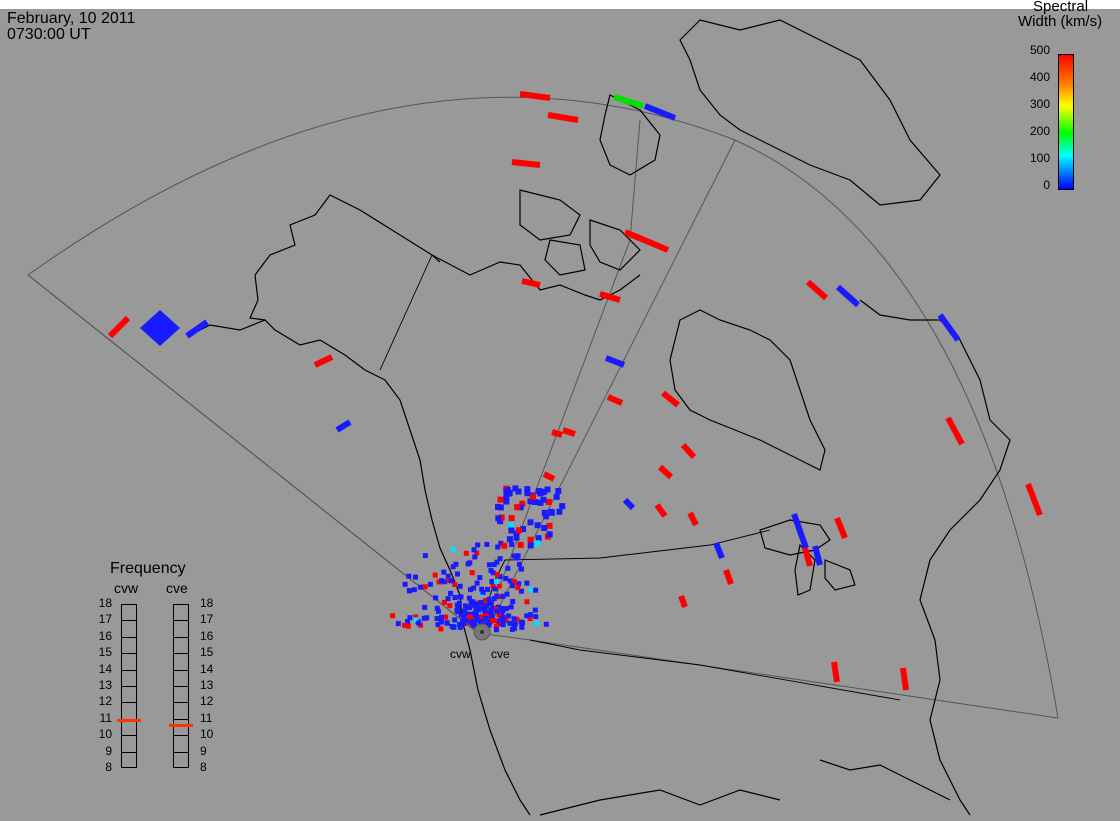  I want to click on frequency-scale-label: 9, so click(203, 750).